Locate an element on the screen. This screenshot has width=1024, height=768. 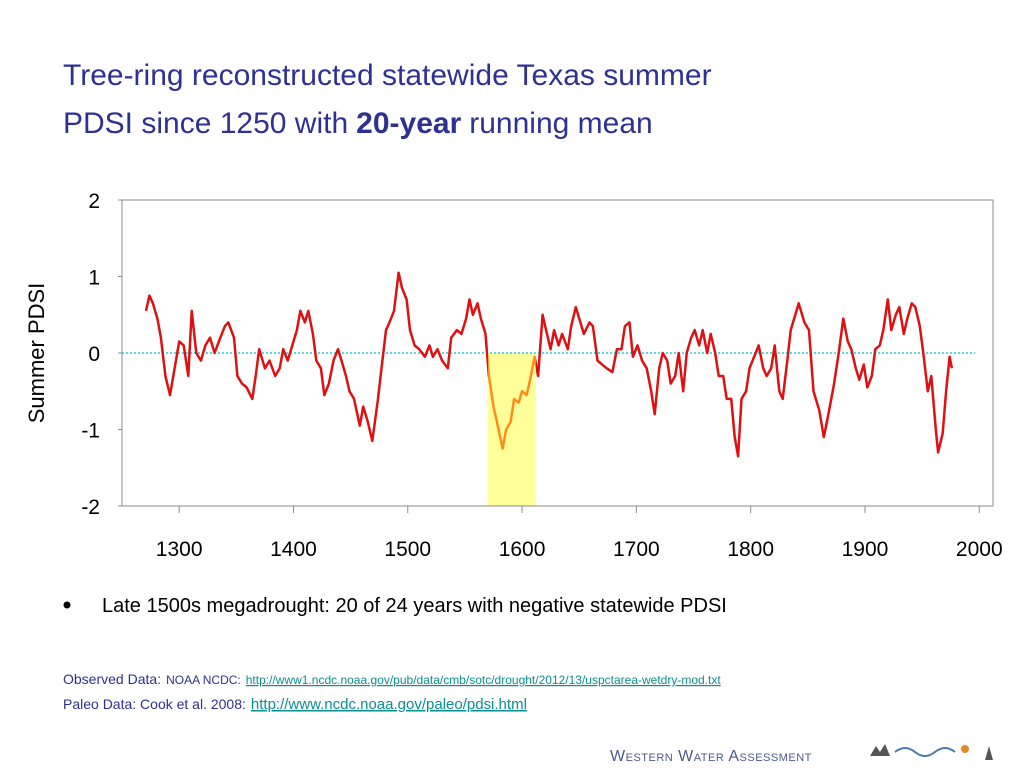
title-line-2: PDSI since 1250 with 20-year running mean is located at coordinates (358, 123).